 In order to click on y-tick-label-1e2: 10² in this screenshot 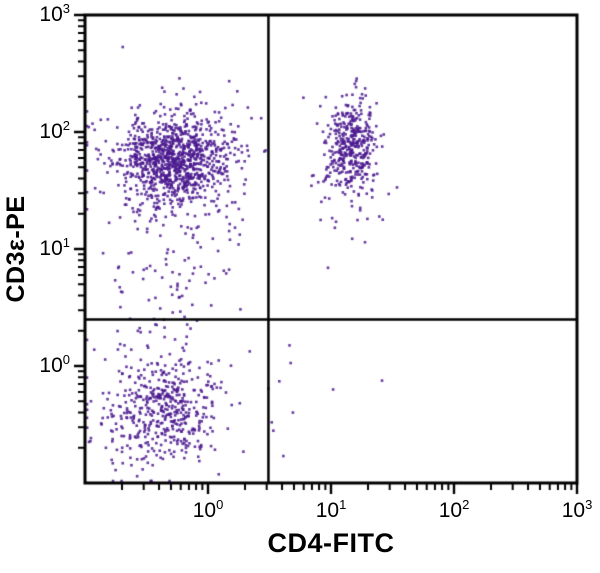, I will do `click(54, 130)`.